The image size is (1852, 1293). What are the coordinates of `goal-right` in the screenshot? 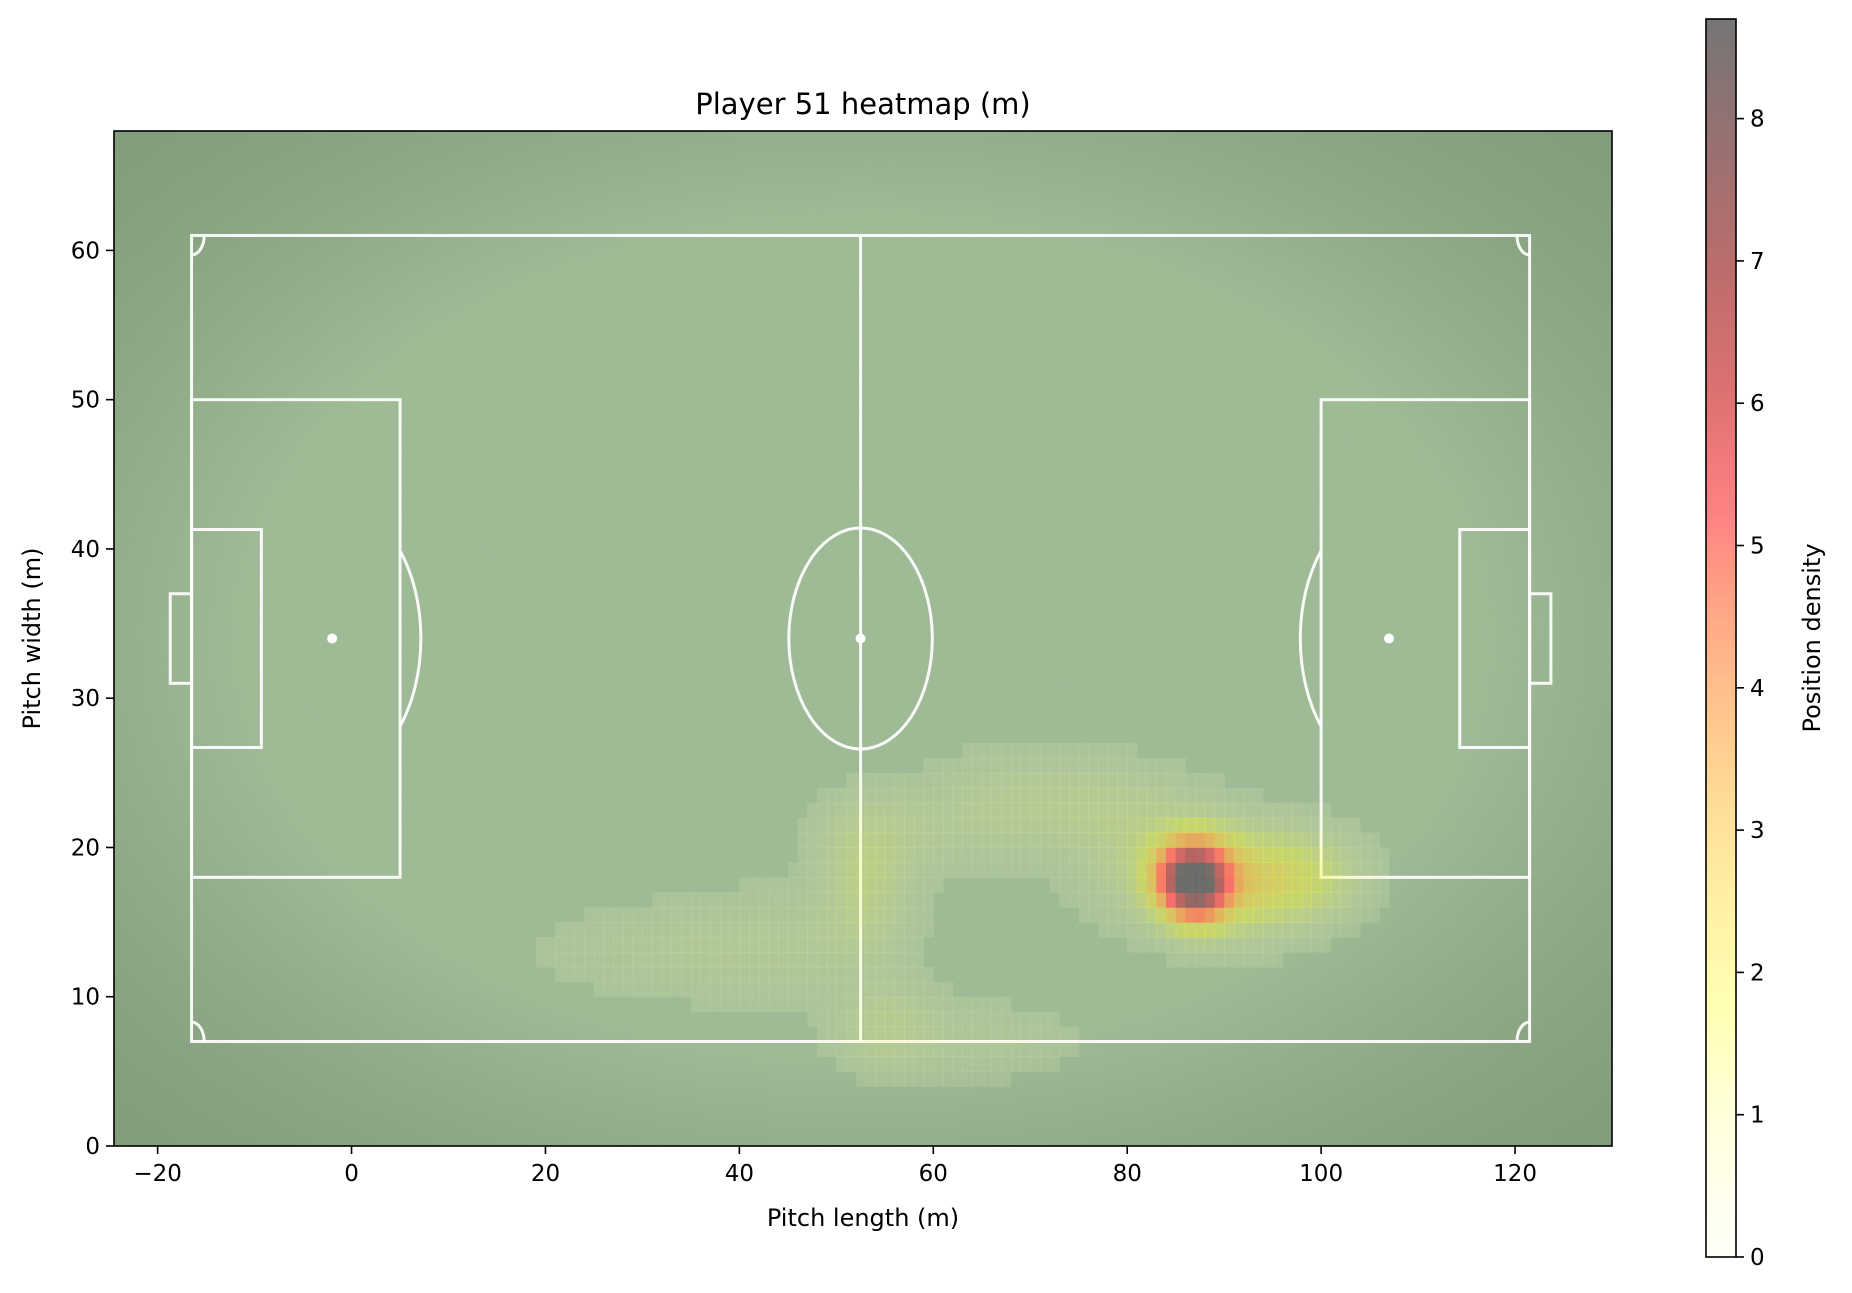 It's located at (1540, 638).